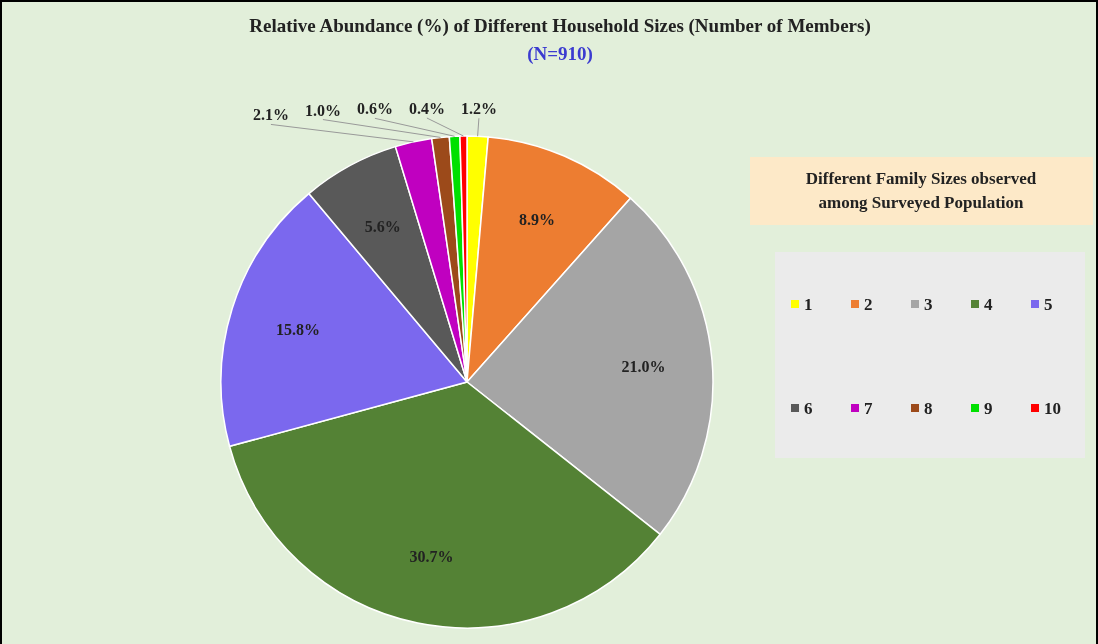 The image size is (1098, 644). What do you see at coordinates (928, 408) in the screenshot?
I see `legend-label: 8` at bounding box center [928, 408].